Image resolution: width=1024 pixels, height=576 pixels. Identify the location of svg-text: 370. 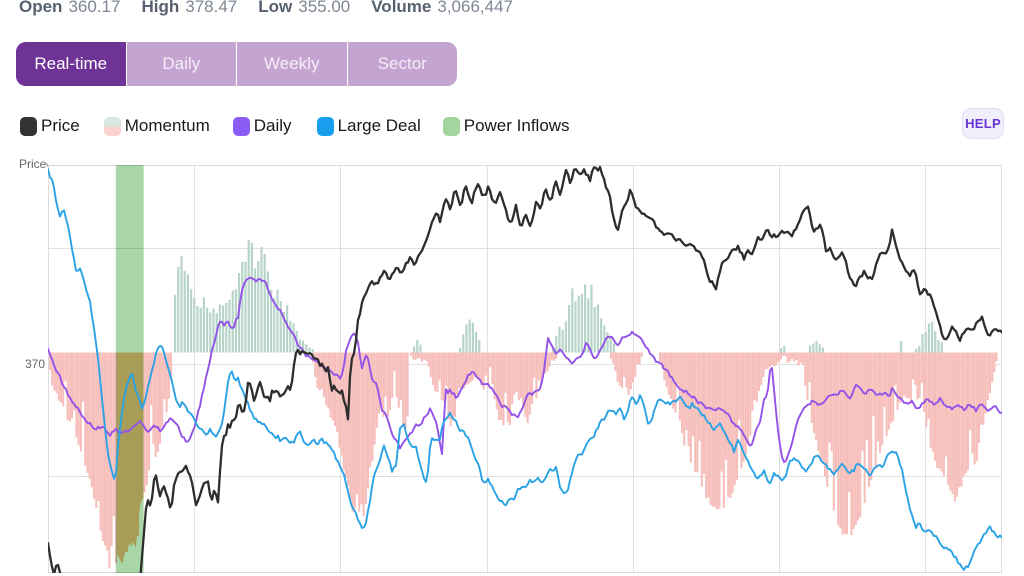
(35, 364).